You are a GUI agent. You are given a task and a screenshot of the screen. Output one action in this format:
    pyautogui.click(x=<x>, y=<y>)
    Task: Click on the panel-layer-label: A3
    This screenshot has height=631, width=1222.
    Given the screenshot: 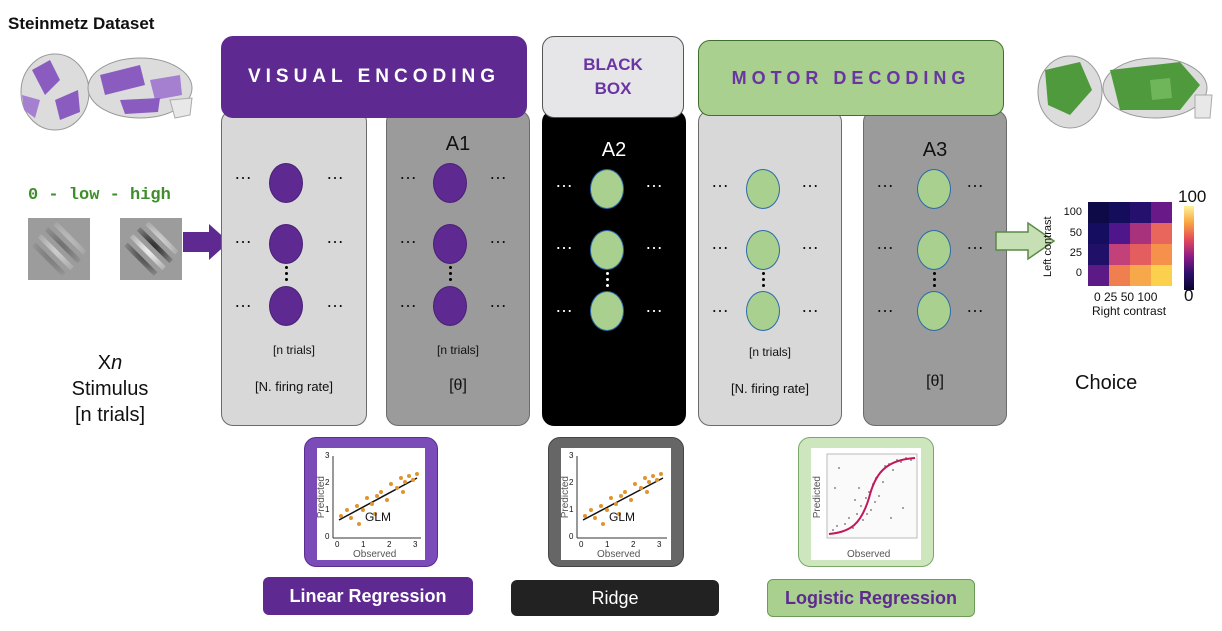 What is the action you would take?
    pyautogui.click(x=935, y=150)
    